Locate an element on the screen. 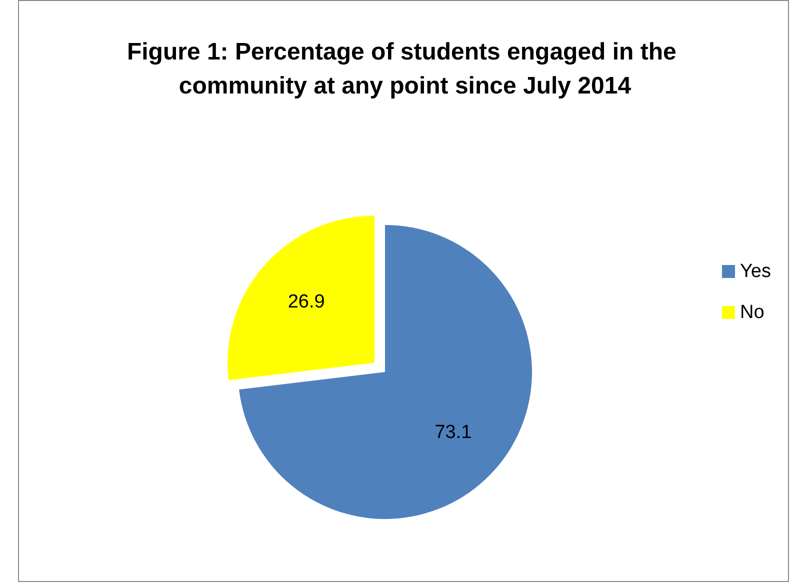 The image size is (791, 584). legend-label: Yes is located at coordinates (756, 271).